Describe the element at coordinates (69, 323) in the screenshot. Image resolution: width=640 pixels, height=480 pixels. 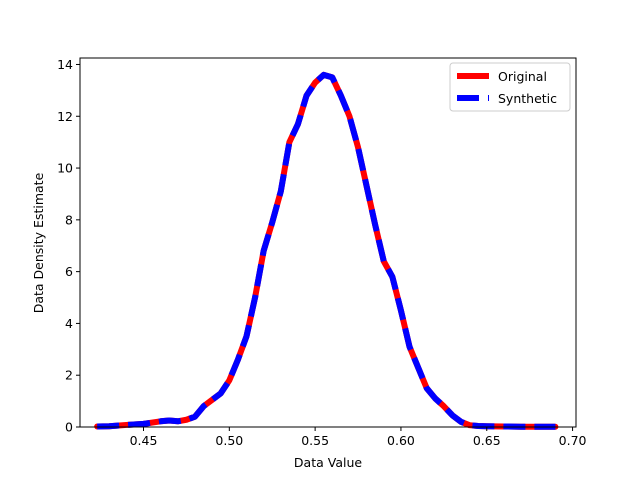
I see `y-tick-label: 4` at that location.